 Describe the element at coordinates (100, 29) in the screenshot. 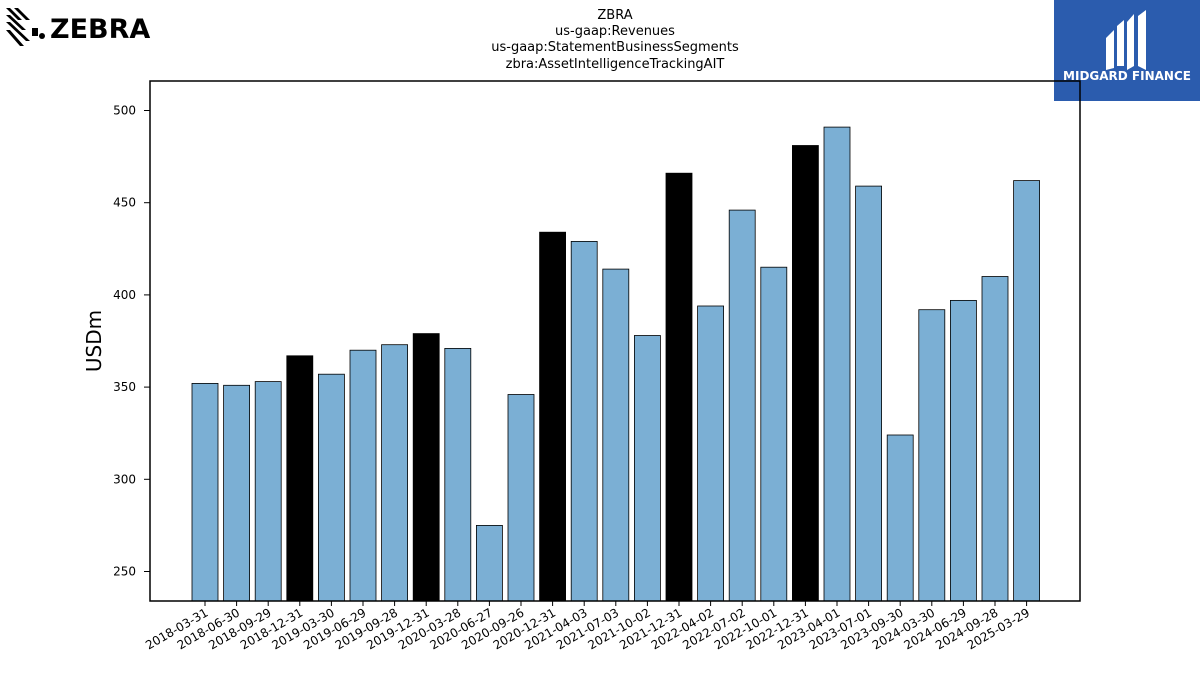

I see `zebra-logo-text: ZEBRA` at that location.